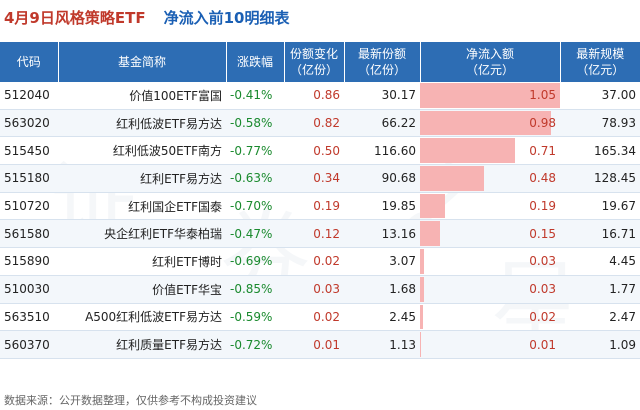 The height and width of the screenshot is (410, 640). Describe the element at coordinates (382, 289) in the screenshot. I see `latest-share-cell: 1.68` at that location.